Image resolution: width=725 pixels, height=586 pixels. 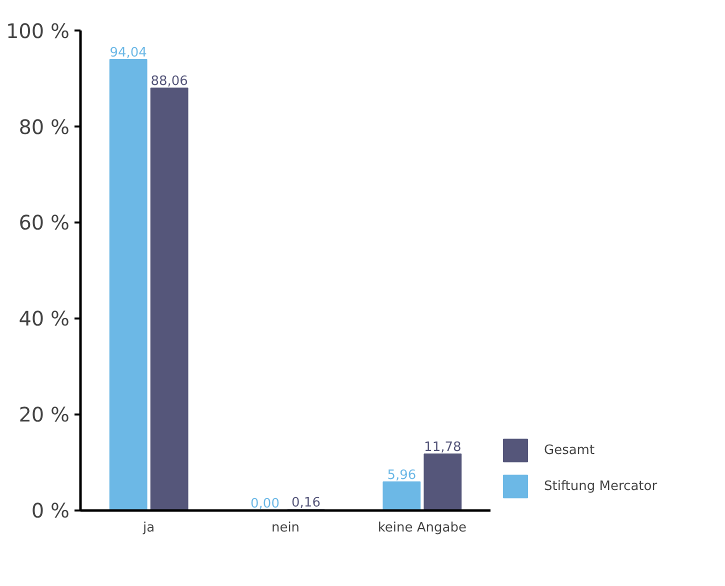 What do you see at coordinates (44, 318) in the screenshot?
I see `y-tick-label: 40 %` at bounding box center [44, 318].